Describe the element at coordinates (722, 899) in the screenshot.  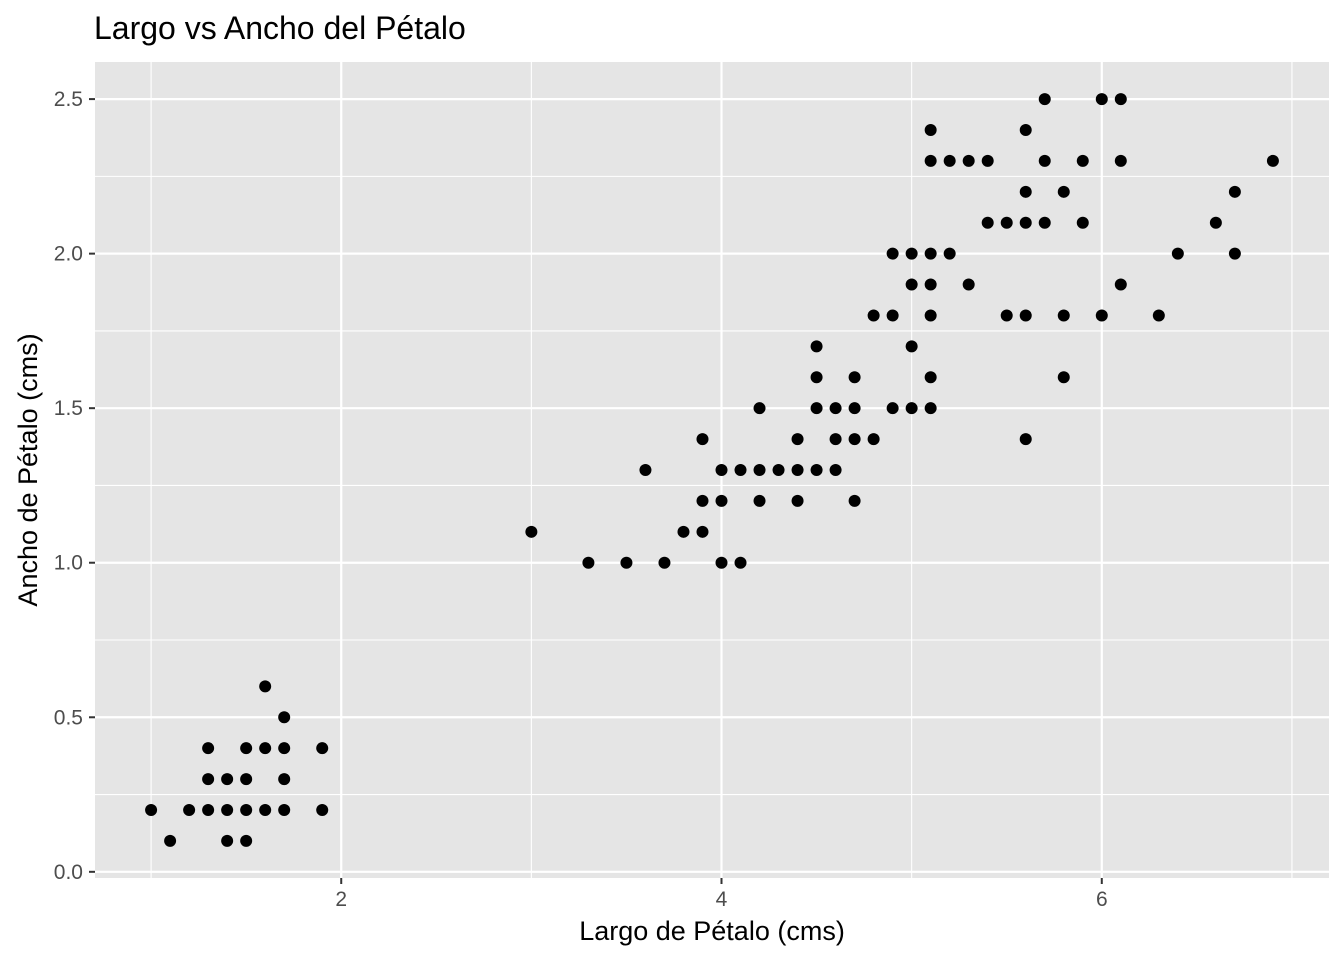
I see `x-tick-label: 4` at that location.